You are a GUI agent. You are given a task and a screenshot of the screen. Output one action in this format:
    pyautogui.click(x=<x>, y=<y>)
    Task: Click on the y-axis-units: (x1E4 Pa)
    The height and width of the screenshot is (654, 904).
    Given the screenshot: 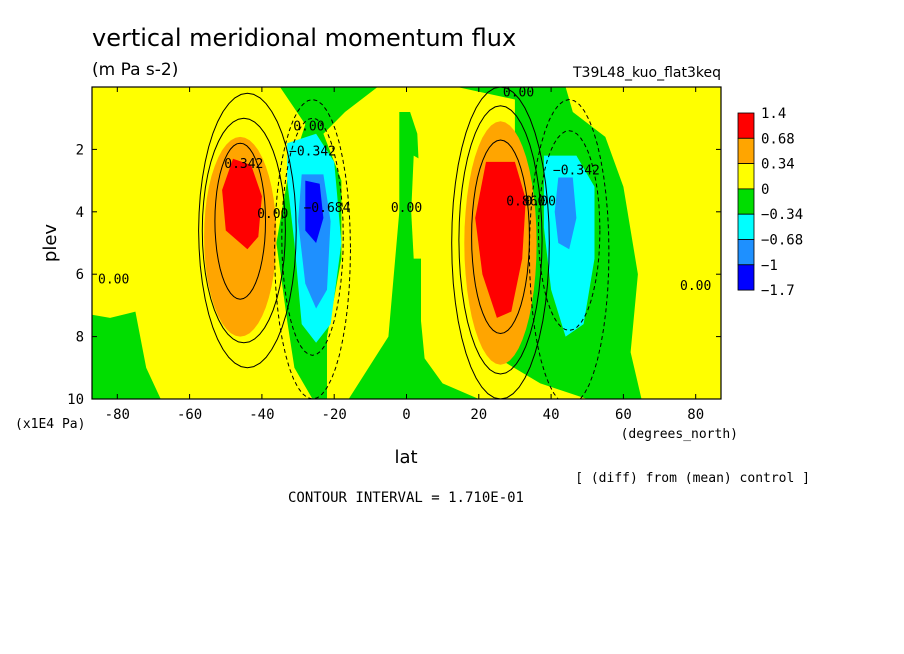 What is the action you would take?
    pyautogui.click(x=50, y=424)
    